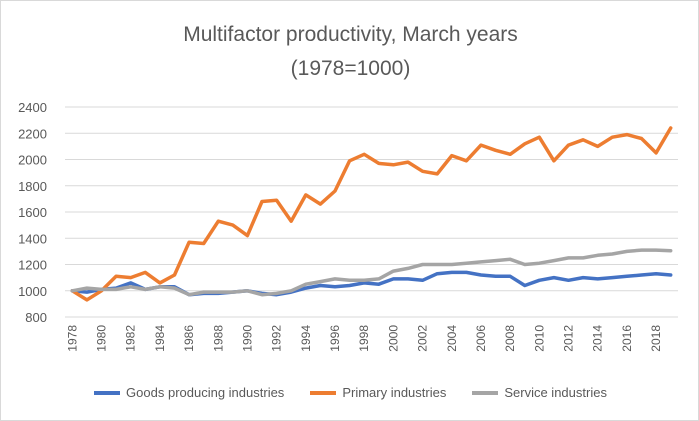  What do you see at coordinates (656, 338) in the screenshot?
I see `x-tick-label: 2018` at bounding box center [656, 338].